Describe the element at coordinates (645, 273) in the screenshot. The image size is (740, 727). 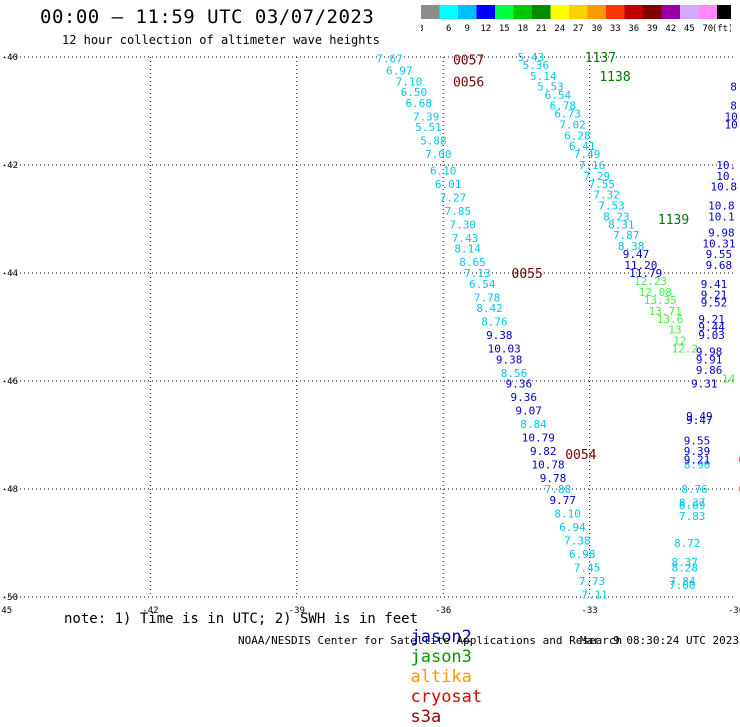
I see `swh-value-label: 11.79` at that location.